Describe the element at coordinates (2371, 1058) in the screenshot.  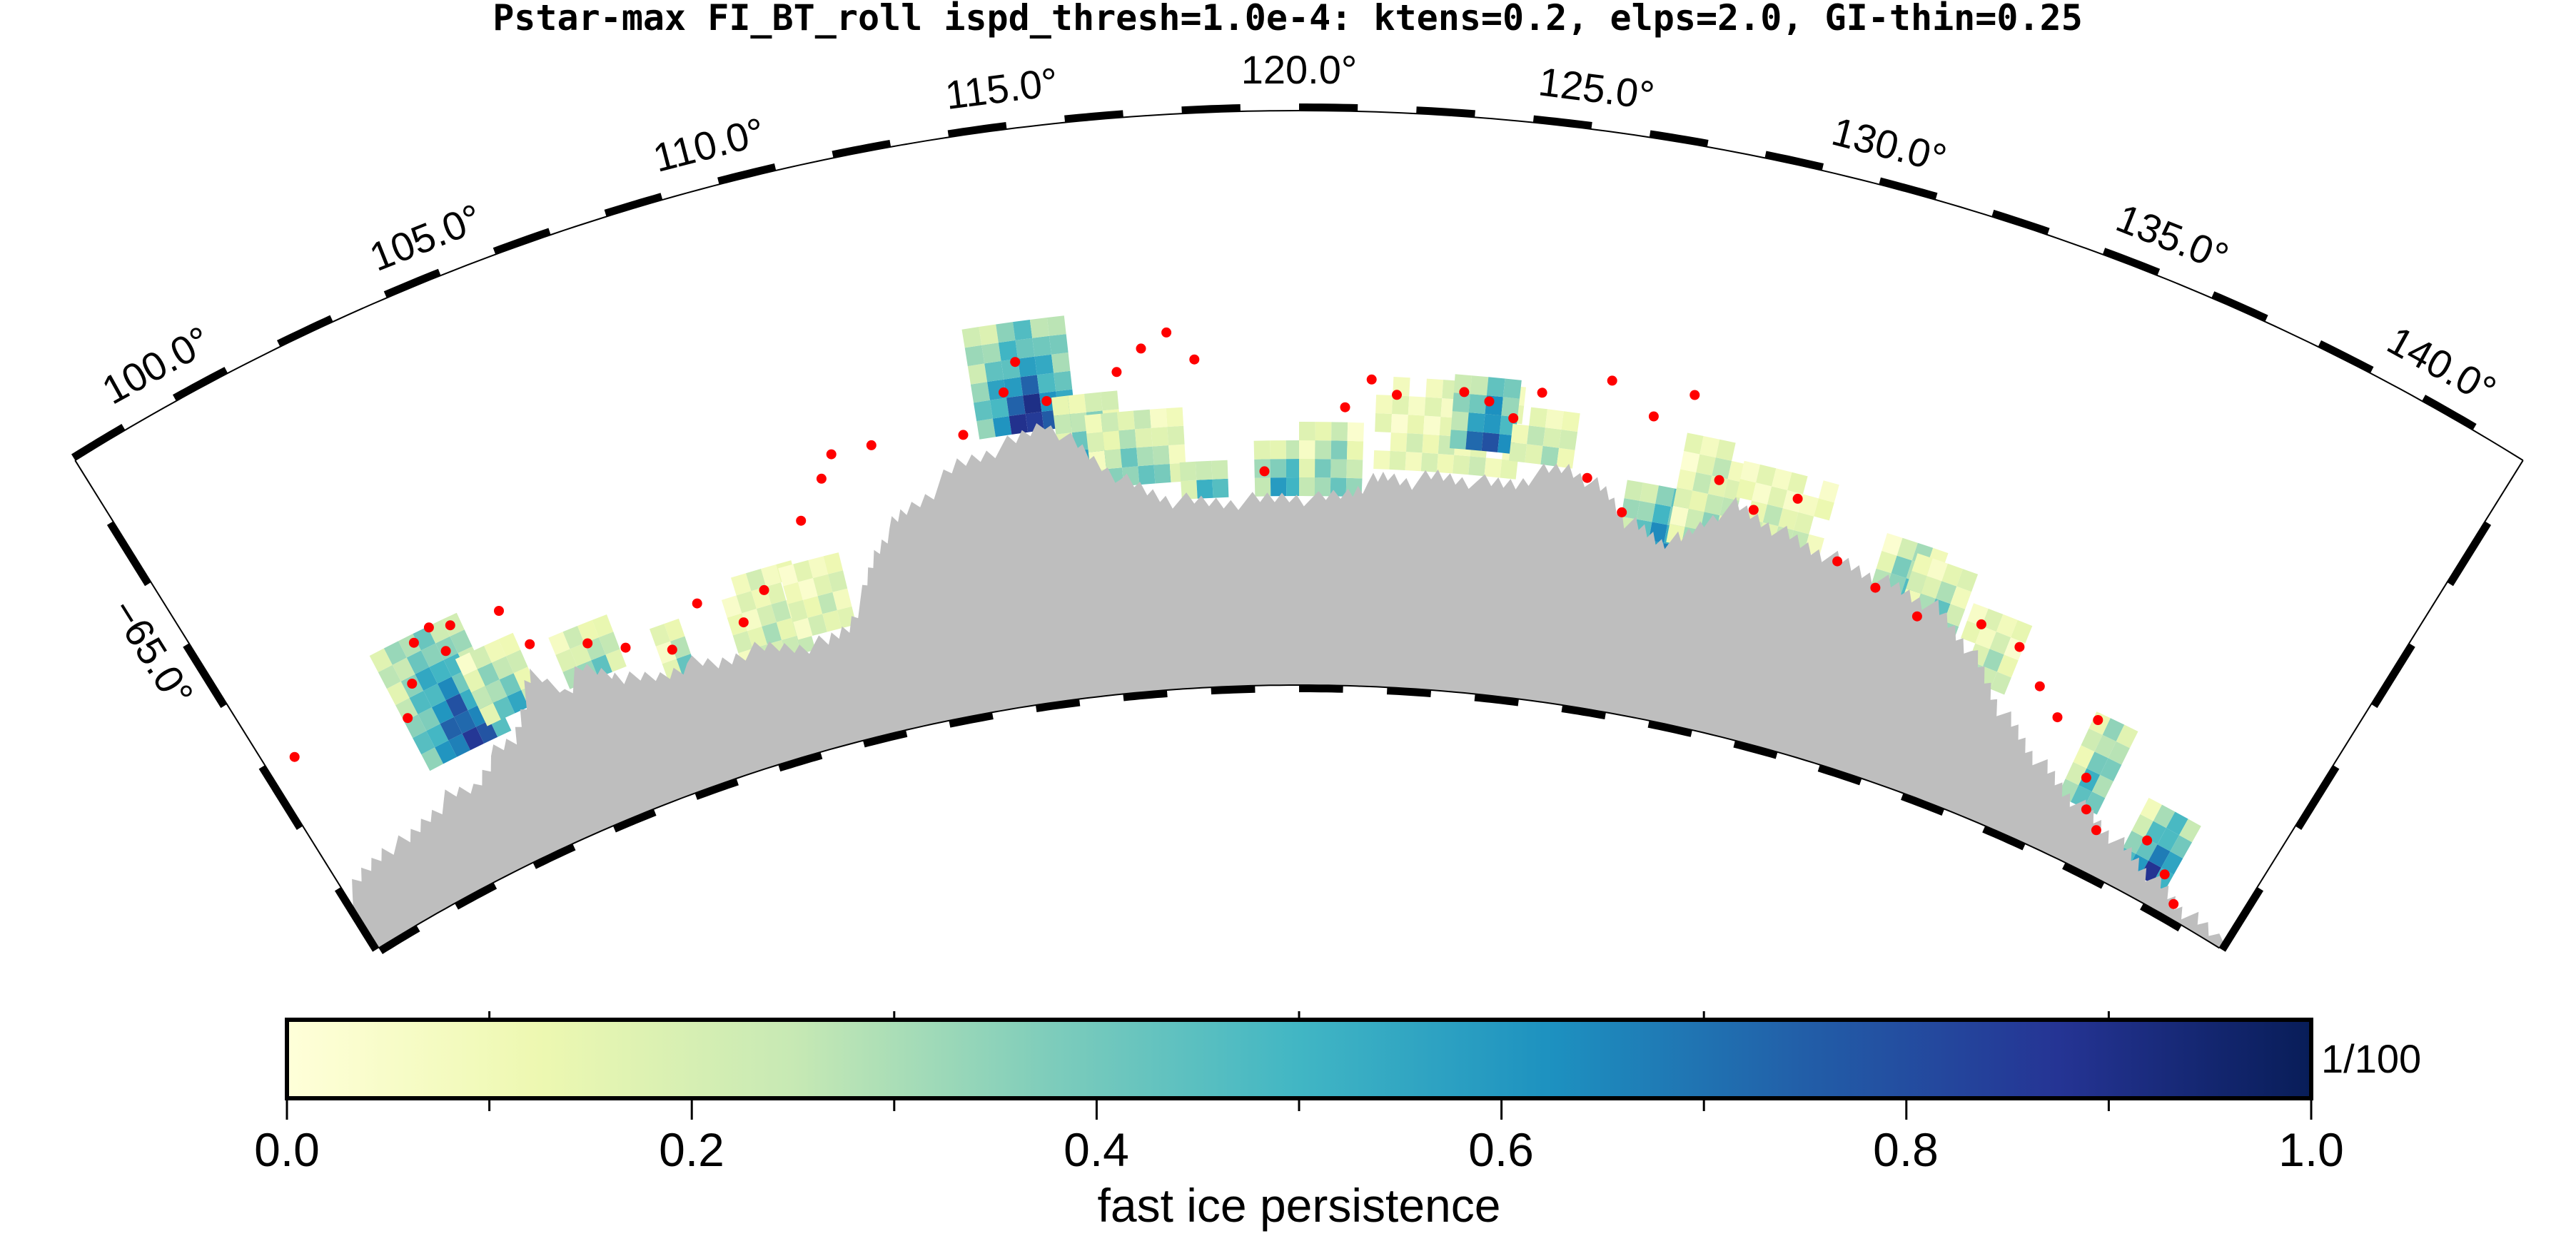
I see `colorbar-unit: 1/100` at that location.